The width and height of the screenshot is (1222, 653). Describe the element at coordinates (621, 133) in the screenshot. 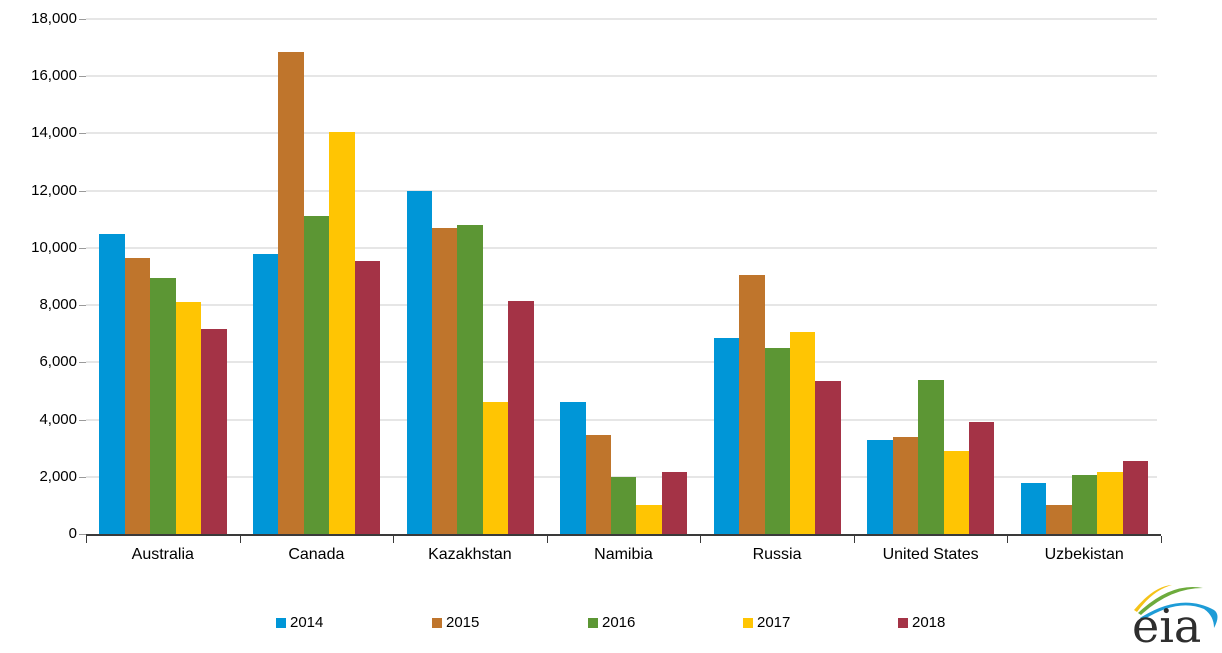

I see `gridline-14,000` at that location.